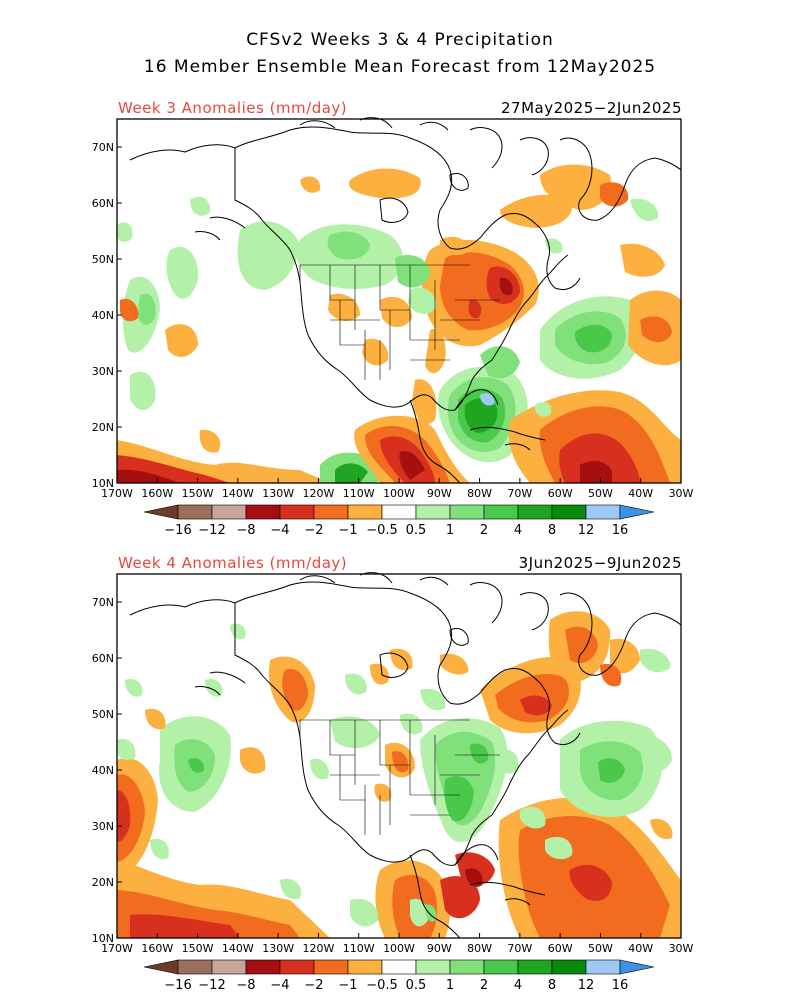  I want to click on week4-lon-label: 50W, so click(600, 948).